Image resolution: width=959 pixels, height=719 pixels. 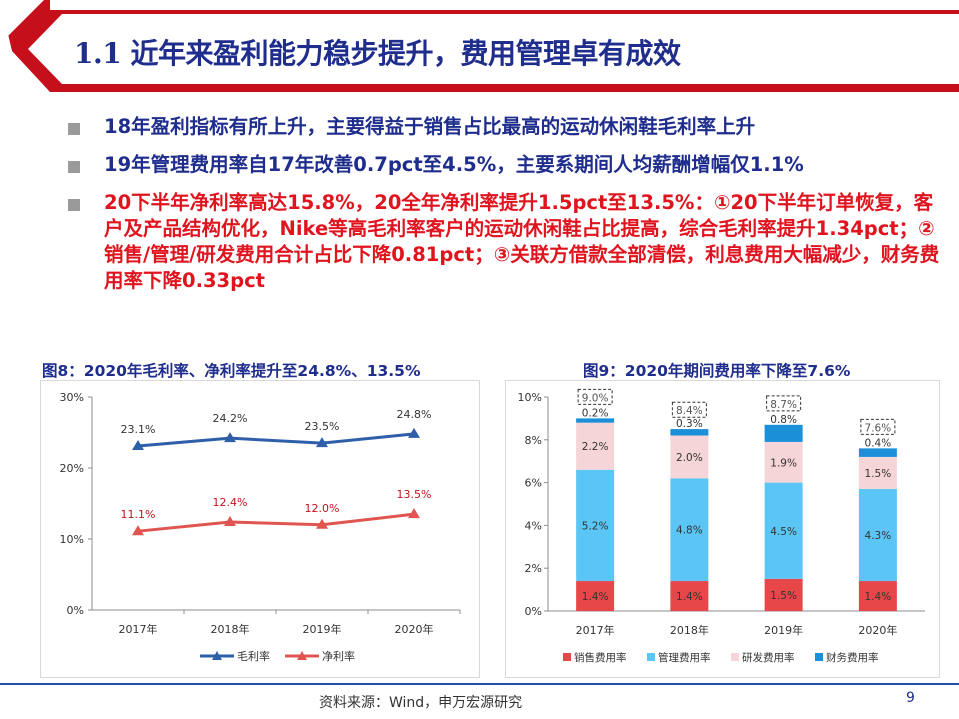 I want to click on chart-9-segment-label: 5.2%, so click(x=595, y=526).